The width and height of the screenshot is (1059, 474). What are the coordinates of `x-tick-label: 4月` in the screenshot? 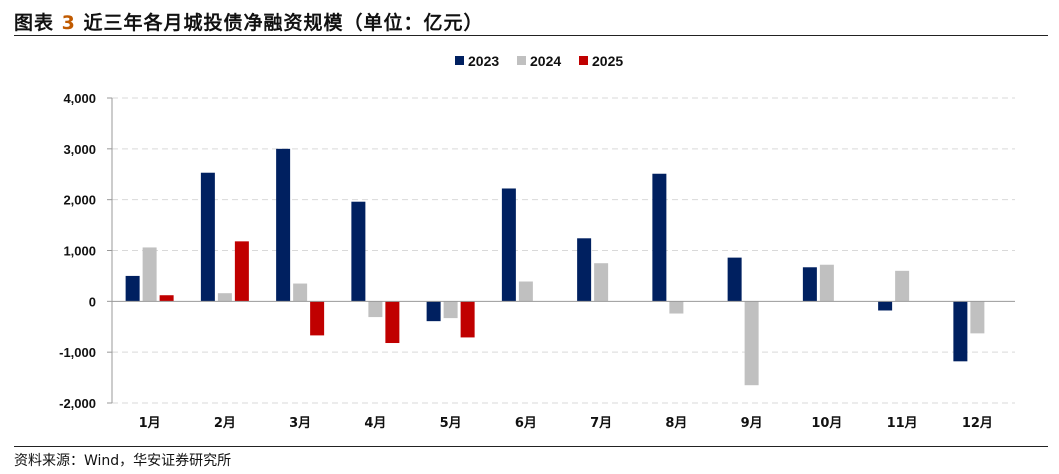 It's located at (375, 423).